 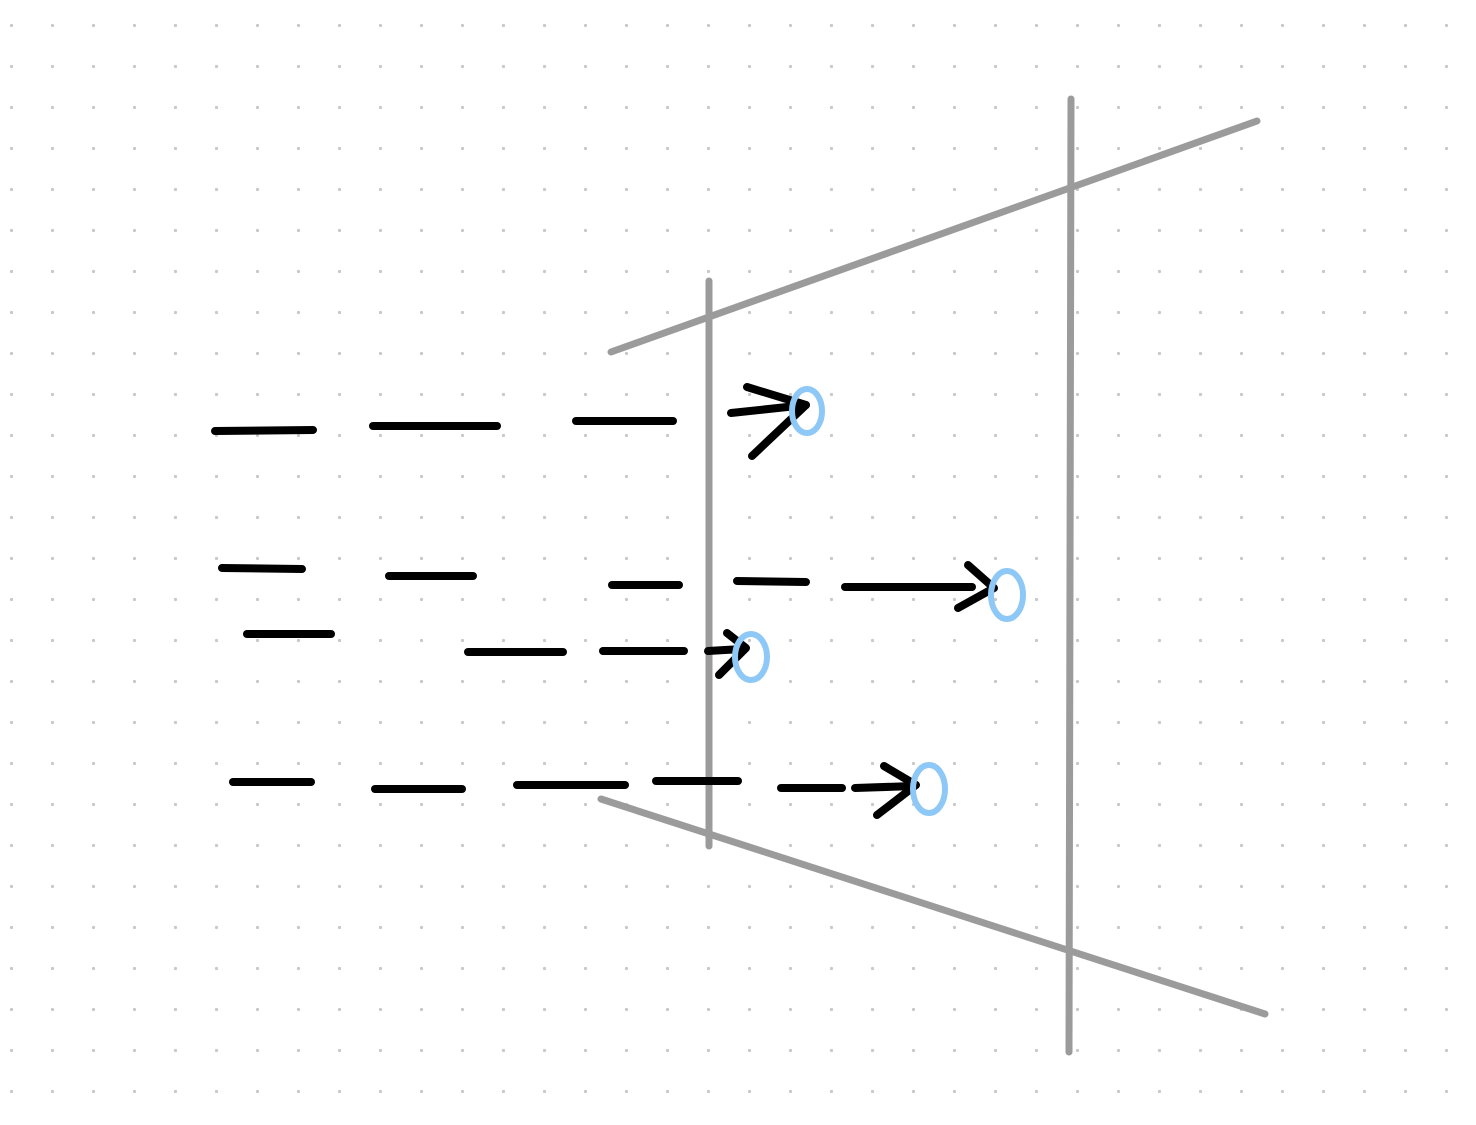 I want to click on far-plane-line, so click(x=1070, y=575).